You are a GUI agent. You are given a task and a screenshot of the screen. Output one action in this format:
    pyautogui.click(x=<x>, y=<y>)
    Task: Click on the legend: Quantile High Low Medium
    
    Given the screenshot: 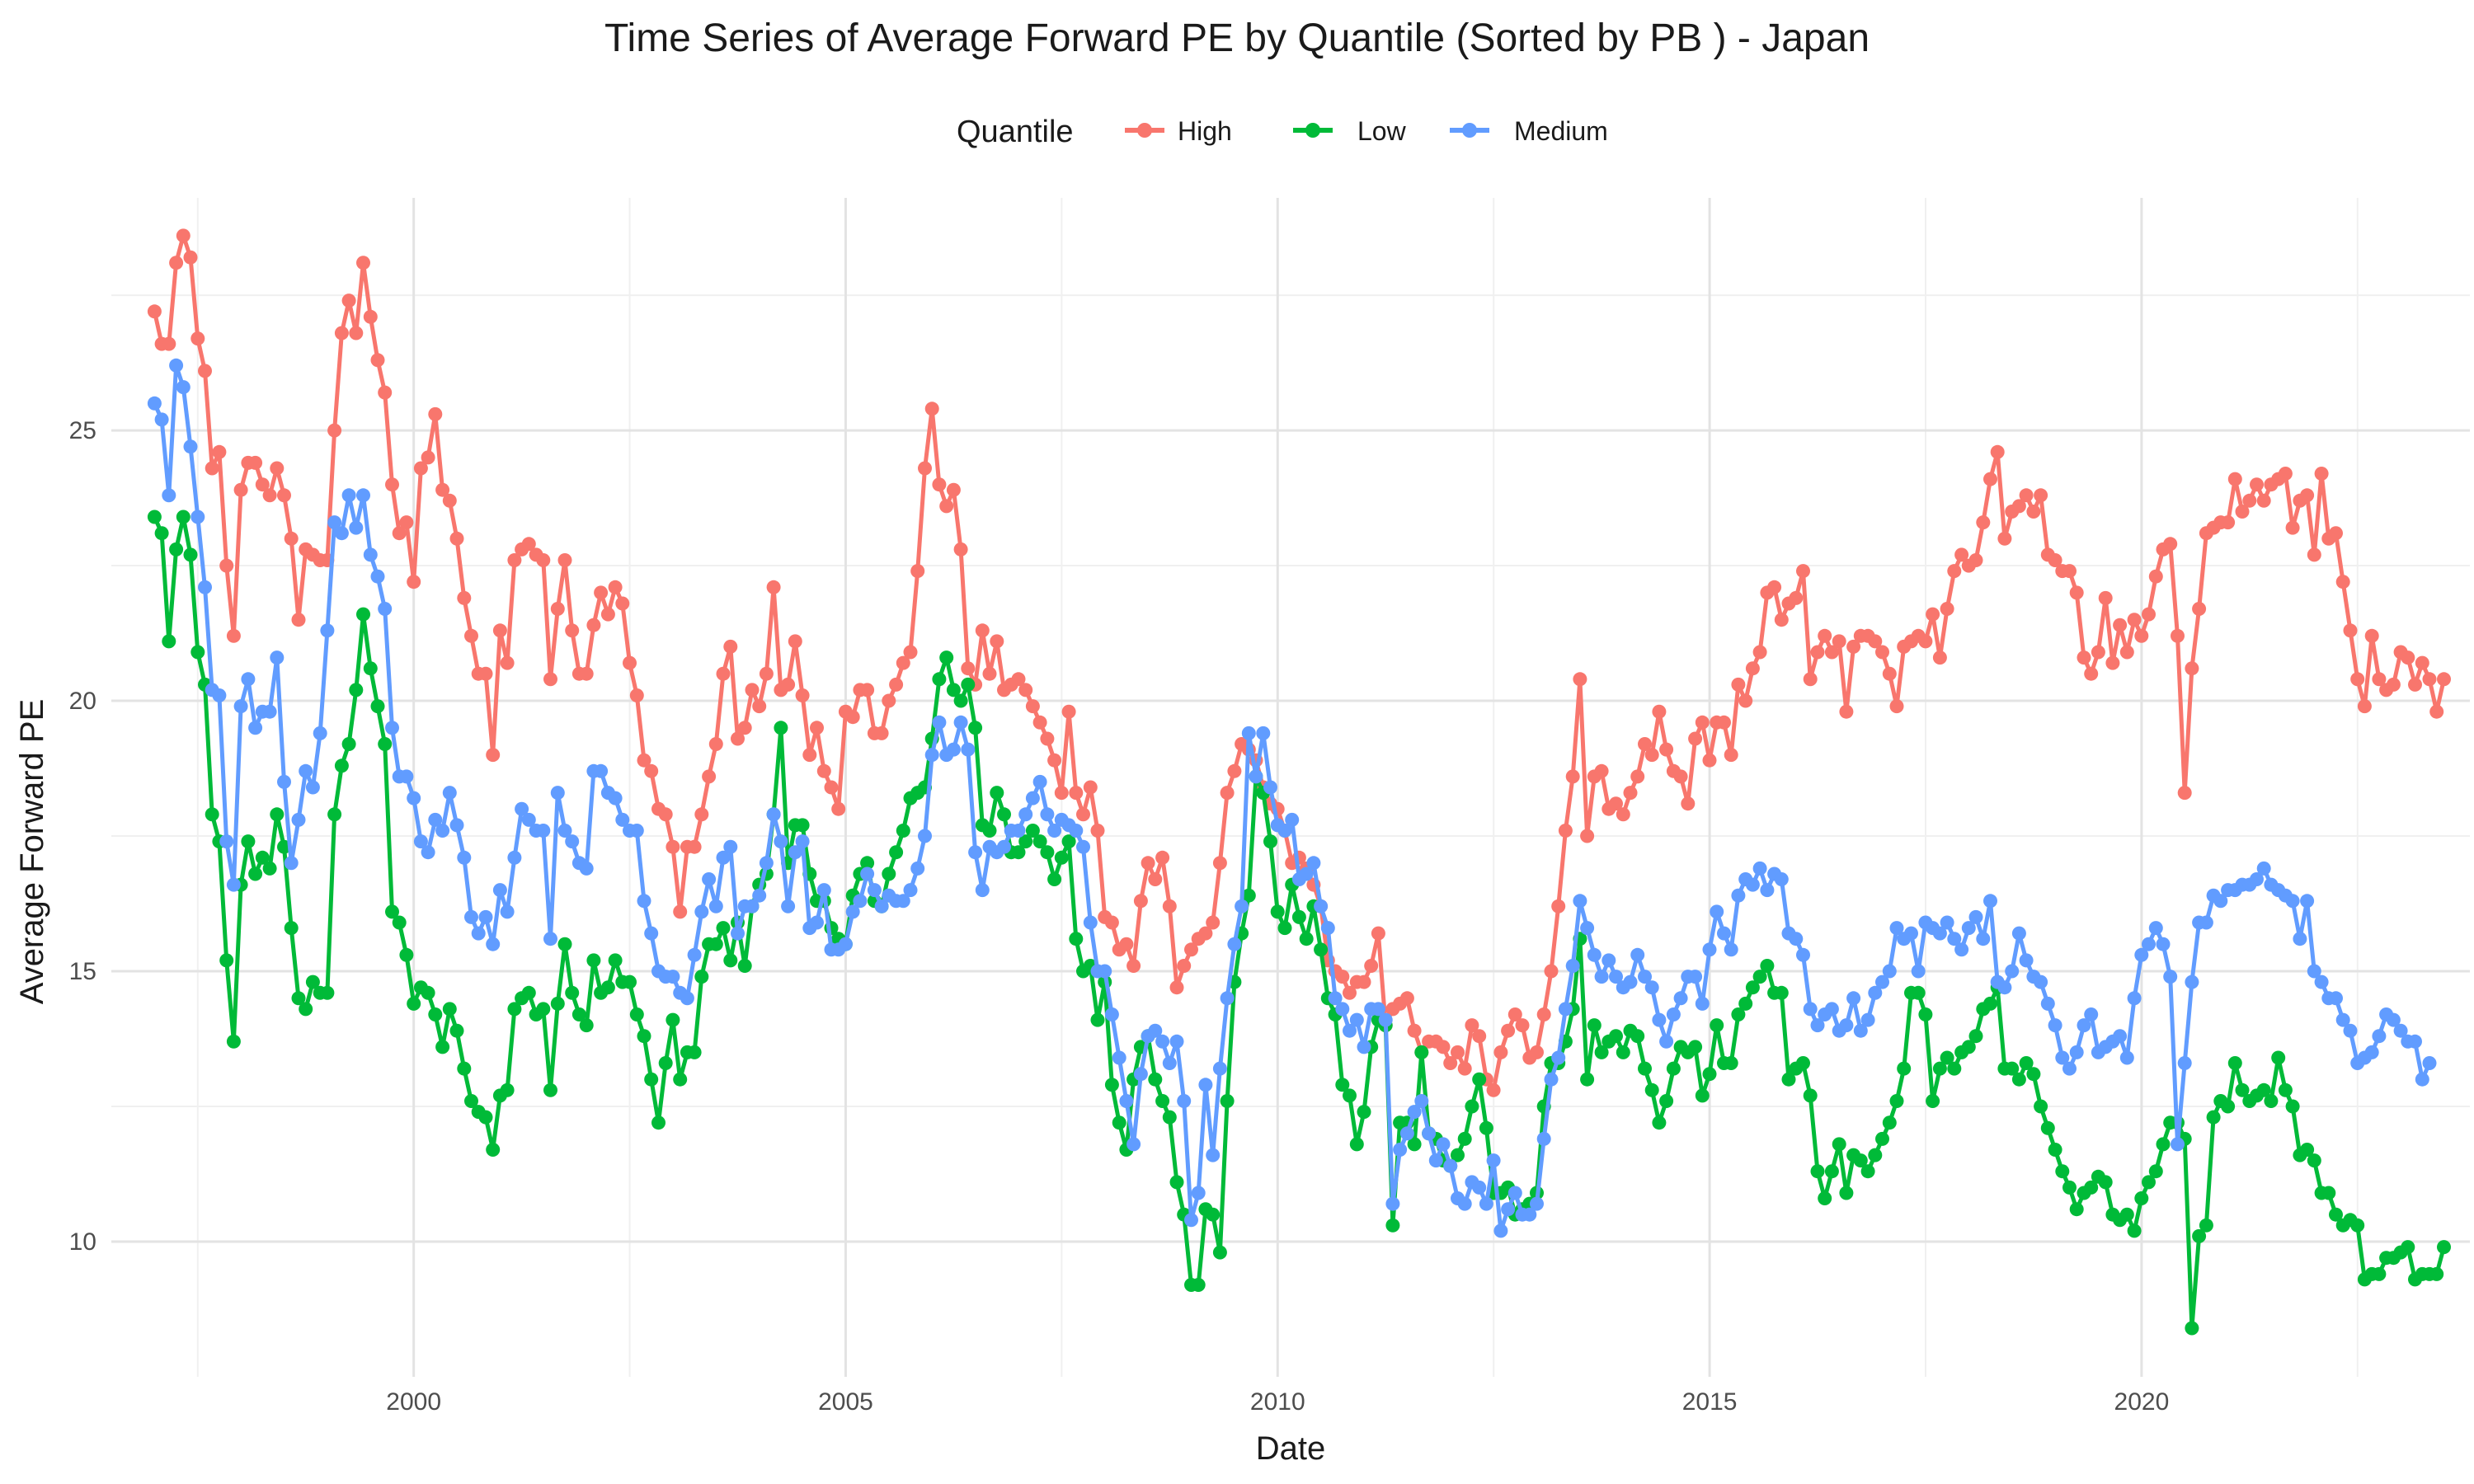 What is the action you would take?
    pyautogui.click(x=1282, y=132)
    